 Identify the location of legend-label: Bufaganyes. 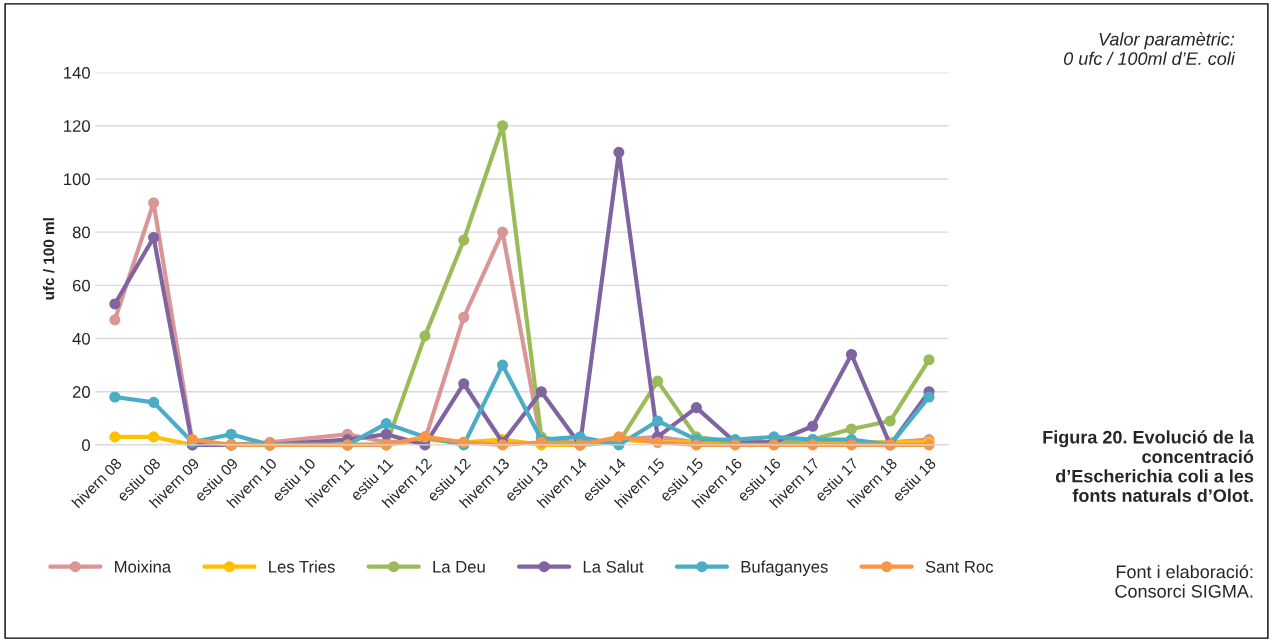
(784, 568).